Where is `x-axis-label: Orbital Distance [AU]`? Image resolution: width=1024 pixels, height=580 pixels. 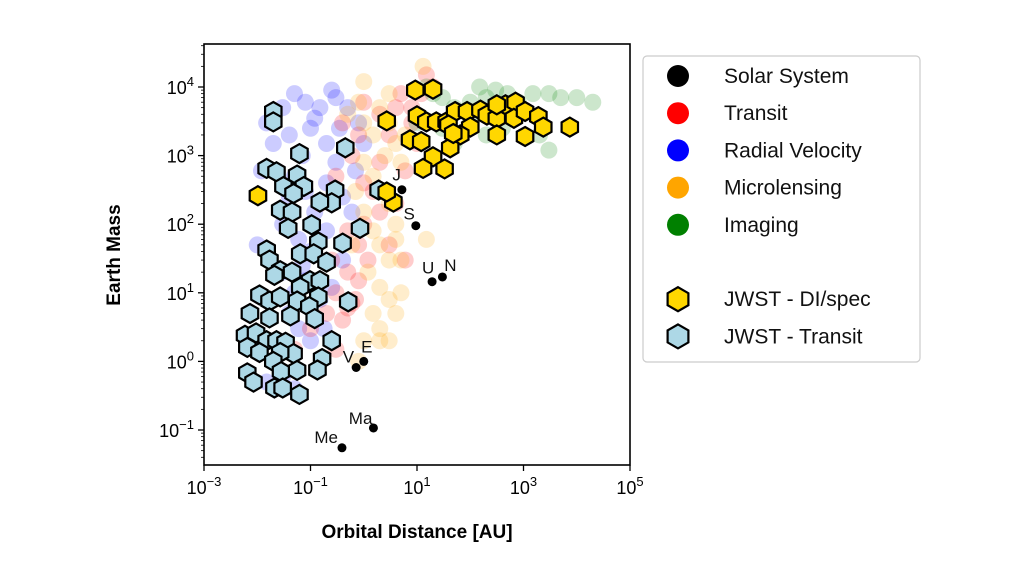 x-axis-label: Orbital Distance [AU] is located at coordinates (416, 532).